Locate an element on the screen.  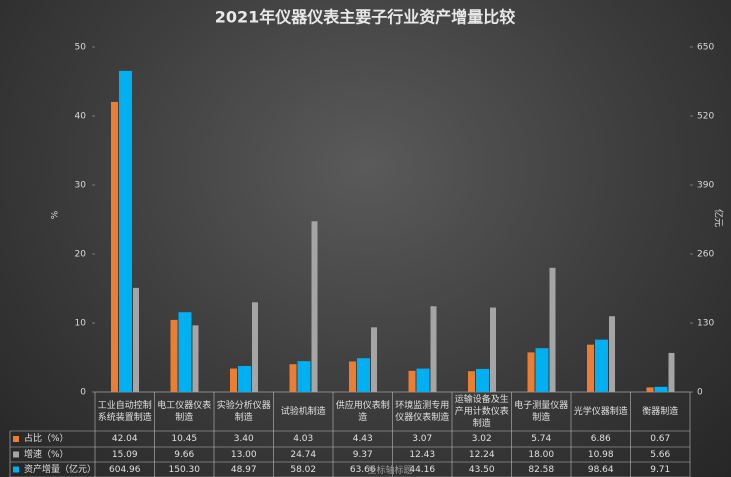
table-value: 12.24 is located at coordinates (481, 454).